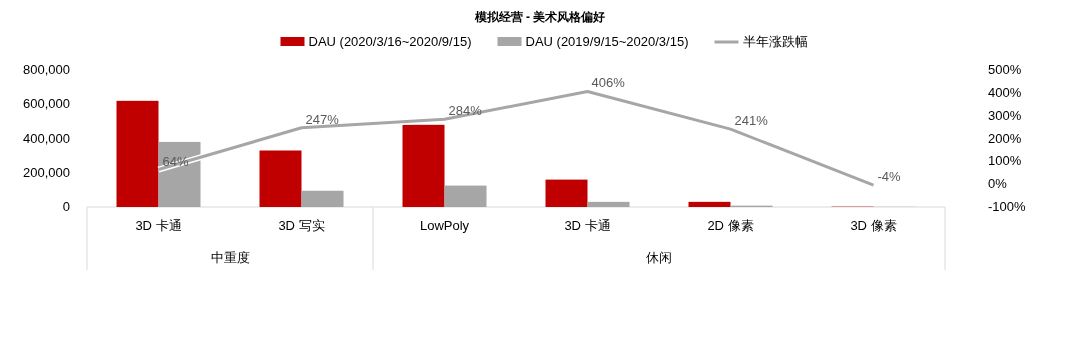 The image size is (1080, 348). What do you see at coordinates (46, 138) in the screenshot?
I see `y-tick-label: 400,000` at bounding box center [46, 138].